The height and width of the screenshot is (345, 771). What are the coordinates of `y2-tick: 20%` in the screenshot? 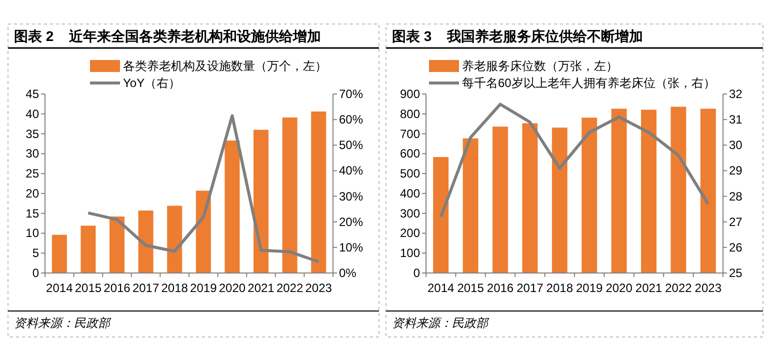 It's located at (351, 221).